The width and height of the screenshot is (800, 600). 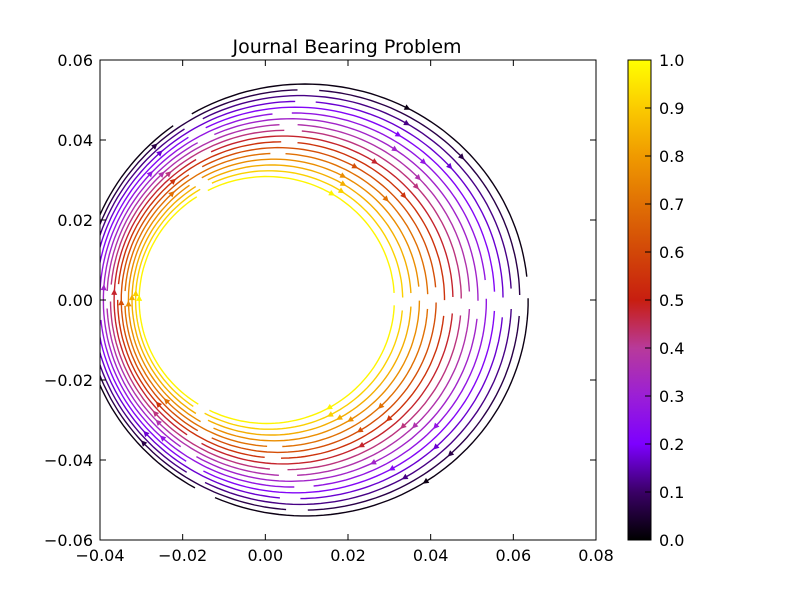 What do you see at coordinates (596, 555) in the screenshot?
I see `x-tick-label: 0.08` at bounding box center [596, 555].